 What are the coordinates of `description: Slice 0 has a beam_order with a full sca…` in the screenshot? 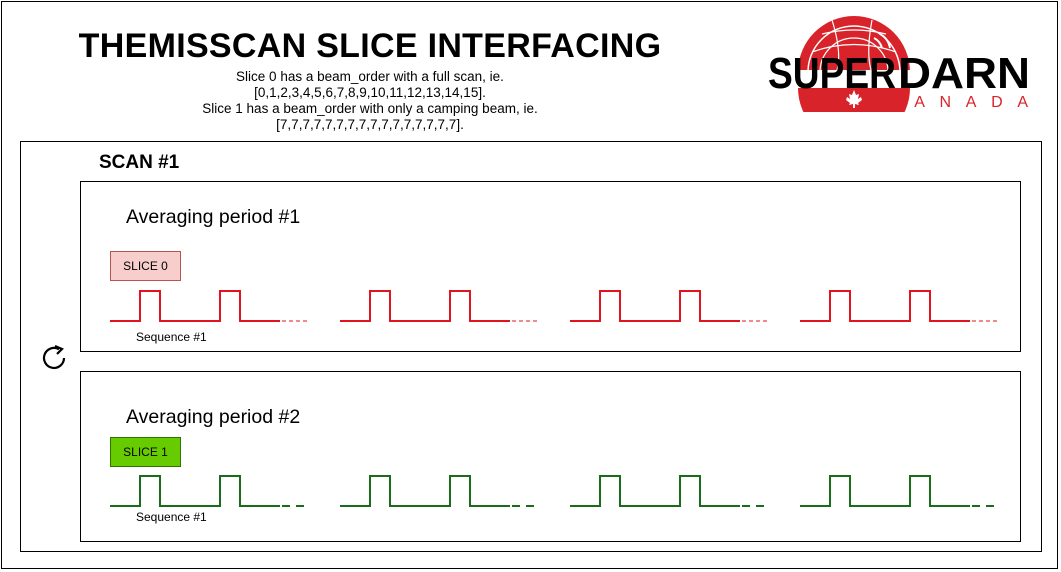 It's located at (370, 101).